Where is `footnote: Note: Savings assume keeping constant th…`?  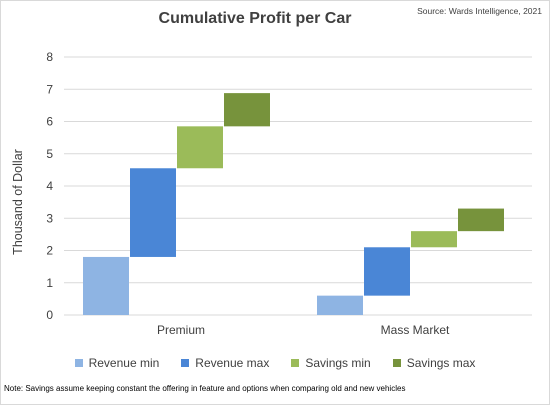 footnote: Note: Savings assume keeping constant th… is located at coordinates (205, 388).